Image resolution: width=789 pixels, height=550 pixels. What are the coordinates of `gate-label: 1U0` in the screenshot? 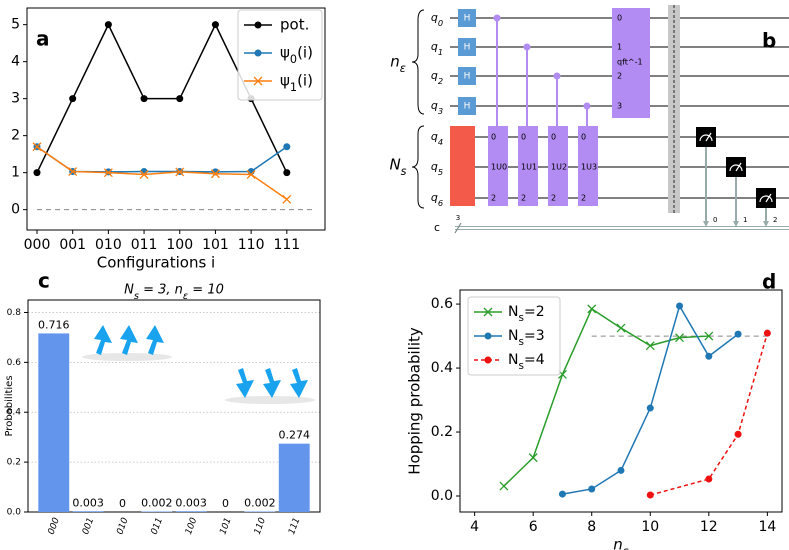 It's located at (499, 167).